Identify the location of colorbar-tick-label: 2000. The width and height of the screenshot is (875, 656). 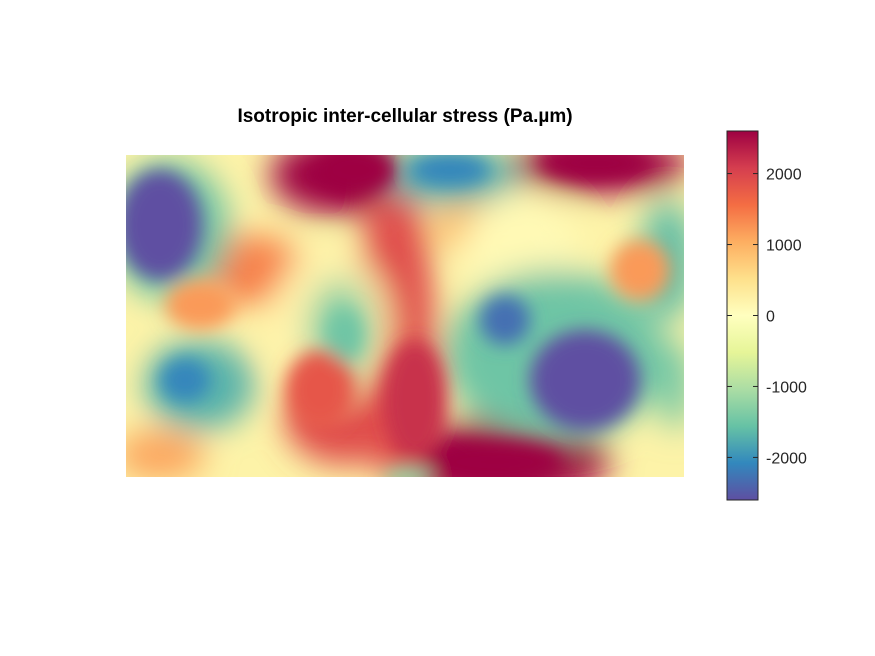
(784, 175).